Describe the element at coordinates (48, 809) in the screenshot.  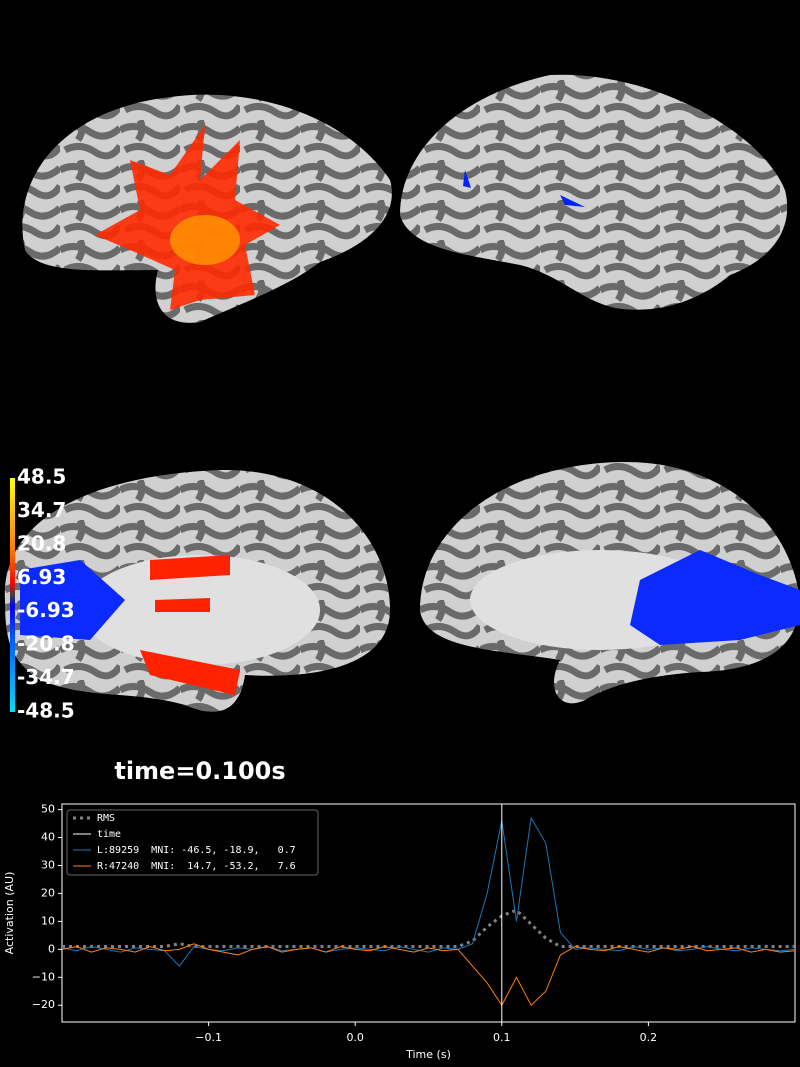
I see `y-tick-label: 50` at that location.